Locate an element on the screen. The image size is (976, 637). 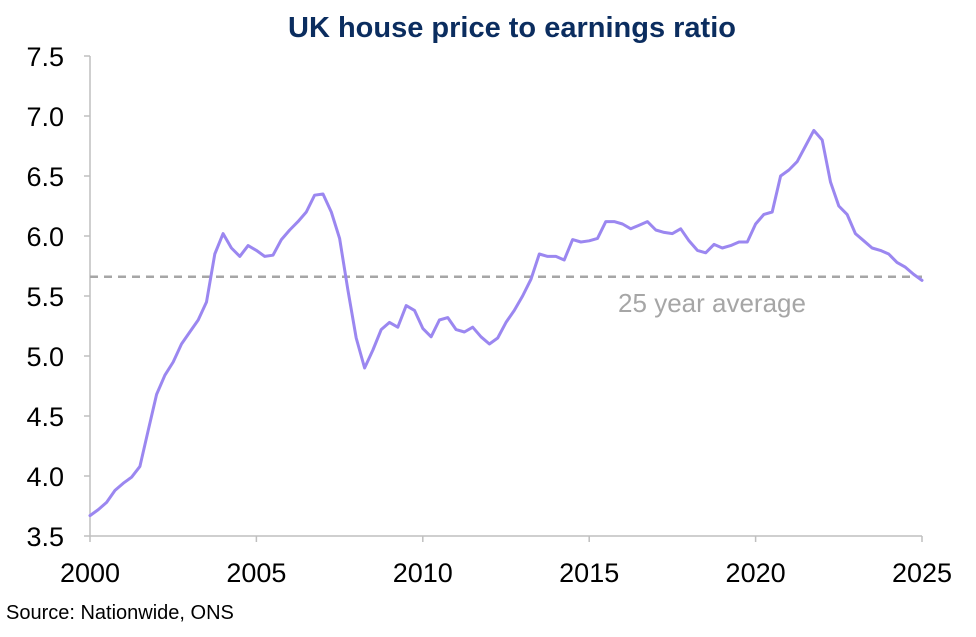
x-tick-label: 2000 is located at coordinates (90, 573).